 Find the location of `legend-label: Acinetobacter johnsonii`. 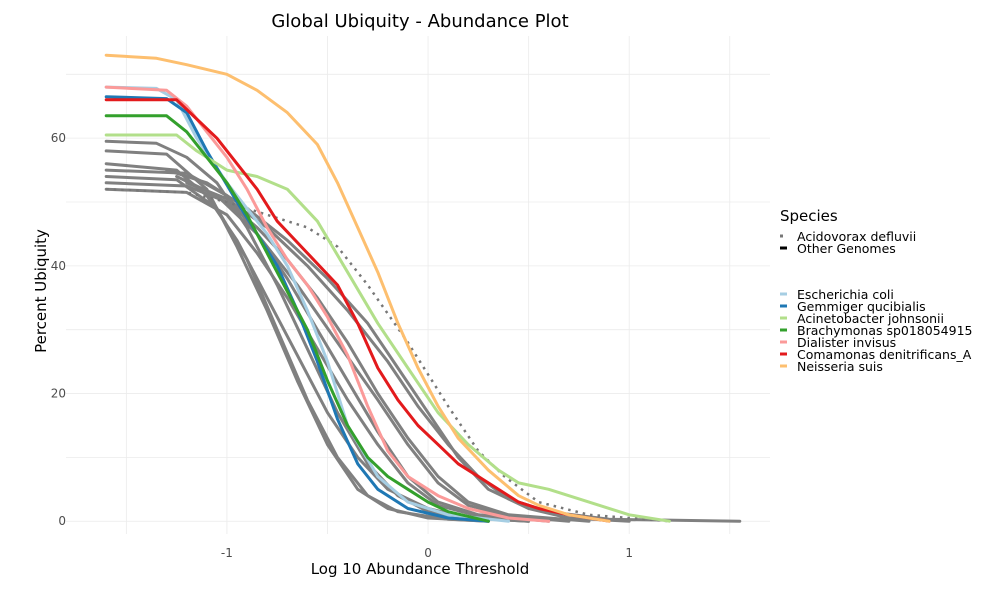

legend-label: Acinetobacter johnsonii is located at coordinates (870, 318).